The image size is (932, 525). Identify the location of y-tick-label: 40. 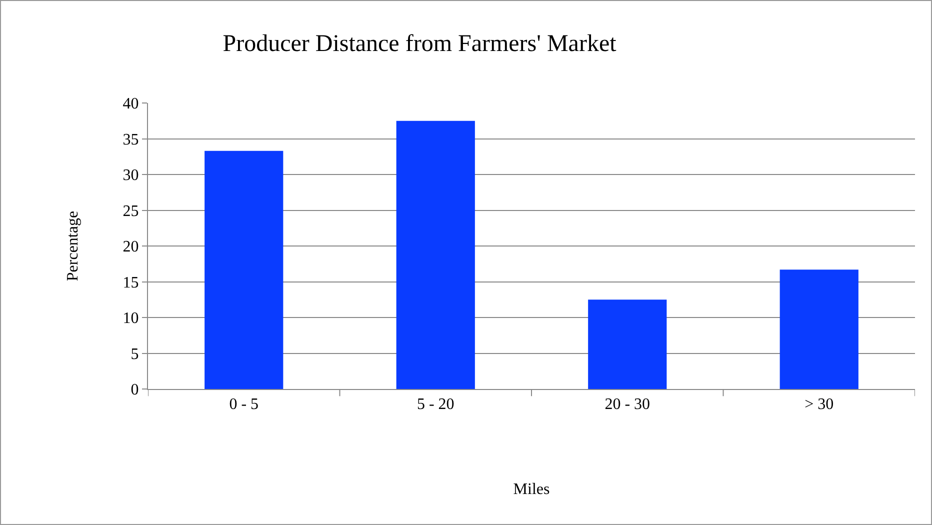
(130, 104).